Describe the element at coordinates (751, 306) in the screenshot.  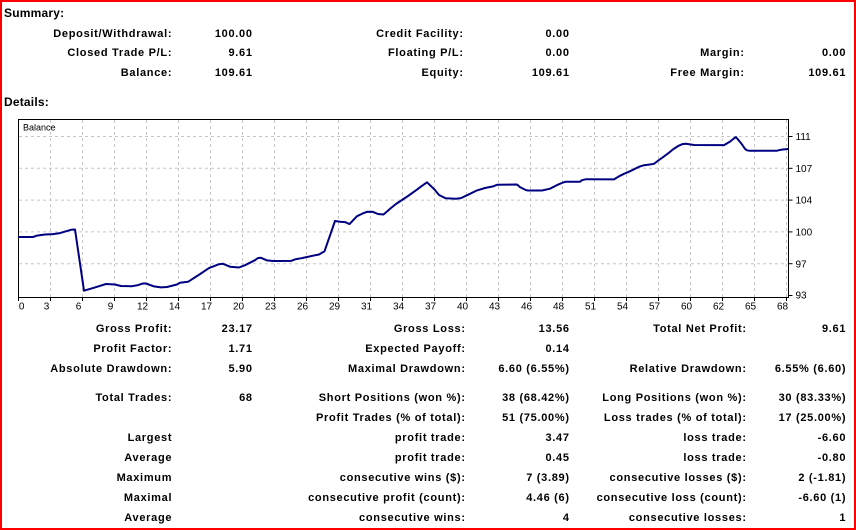
I see `svg-text: 65` at that location.